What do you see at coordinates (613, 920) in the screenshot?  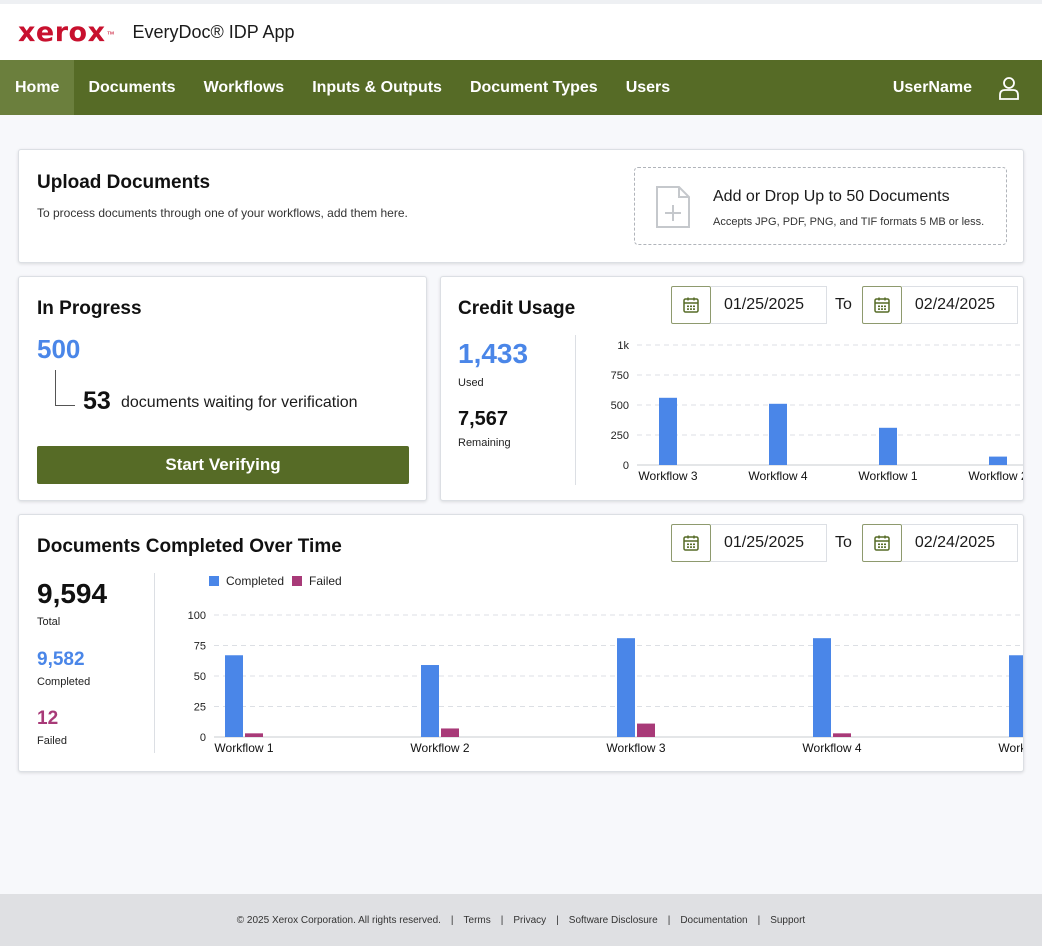 I see `footer-link-software-disclosure: Software Disclosure` at bounding box center [613, 920].